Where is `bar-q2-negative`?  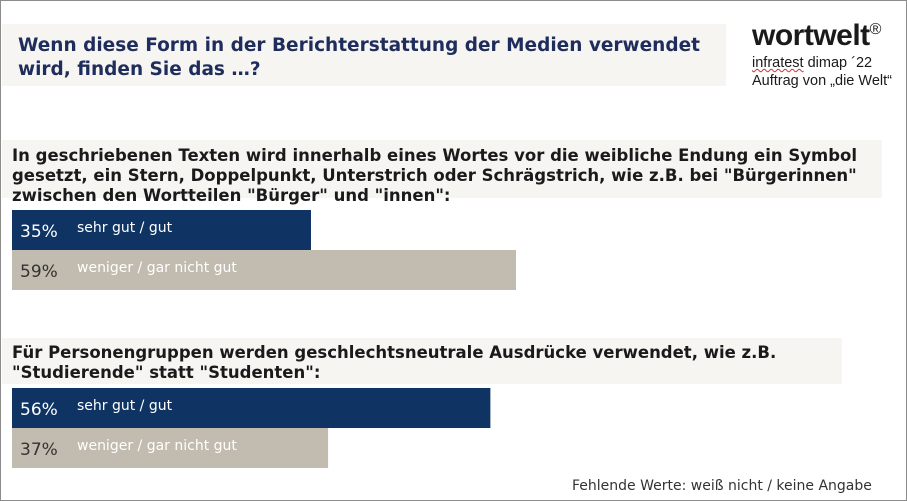 bar-q2-negative is located at coordinates (170, 448).